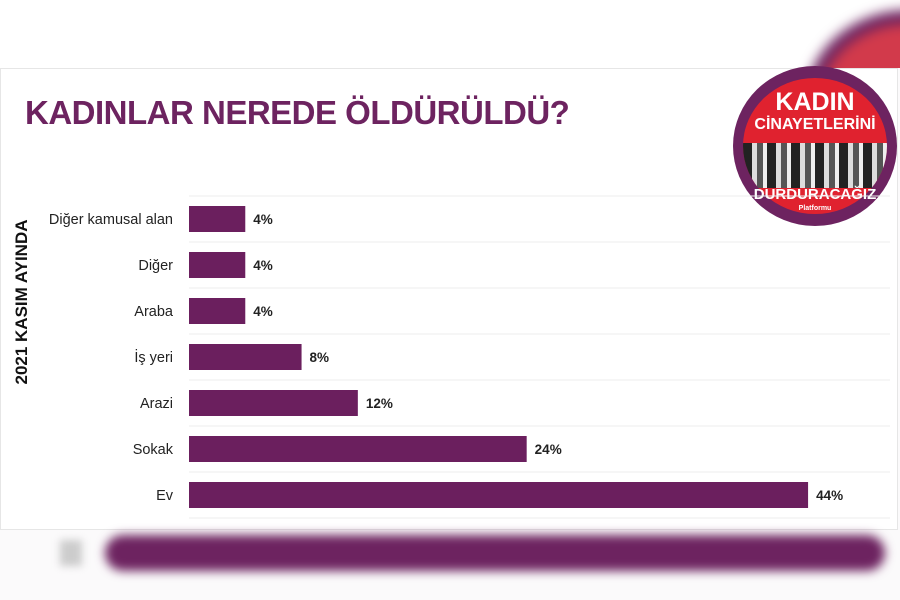 The image size is (900, 600). I want to click on logo-text-cinayetlerini: CİNAYETLERİNİ, so click(815, 124).